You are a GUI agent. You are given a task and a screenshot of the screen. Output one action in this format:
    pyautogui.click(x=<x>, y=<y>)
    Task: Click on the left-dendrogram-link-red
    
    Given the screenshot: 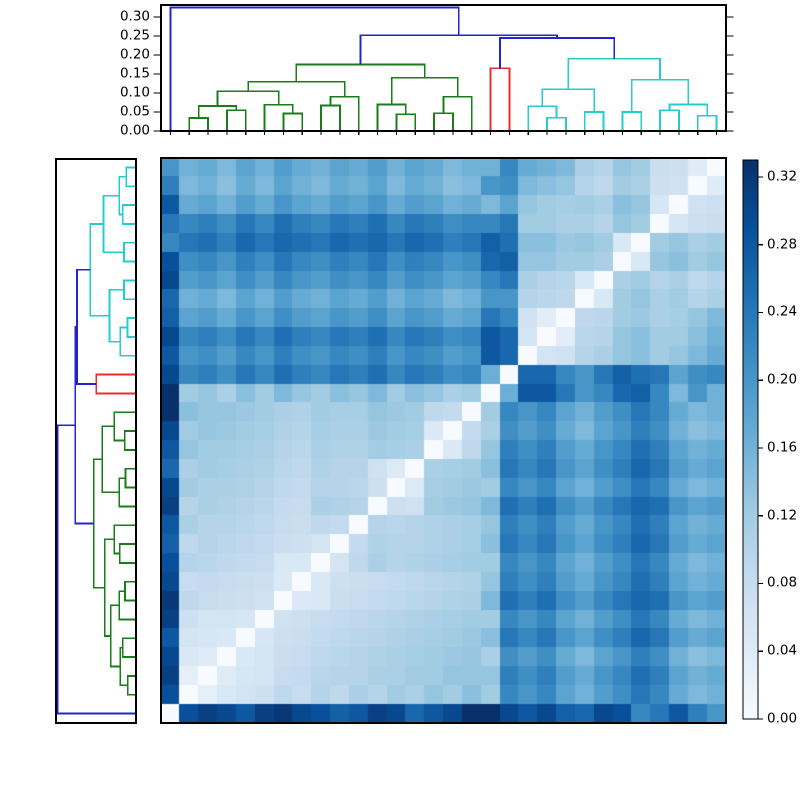 What is the action you would take?
    pyautogui.click(x=115, y=384)
    